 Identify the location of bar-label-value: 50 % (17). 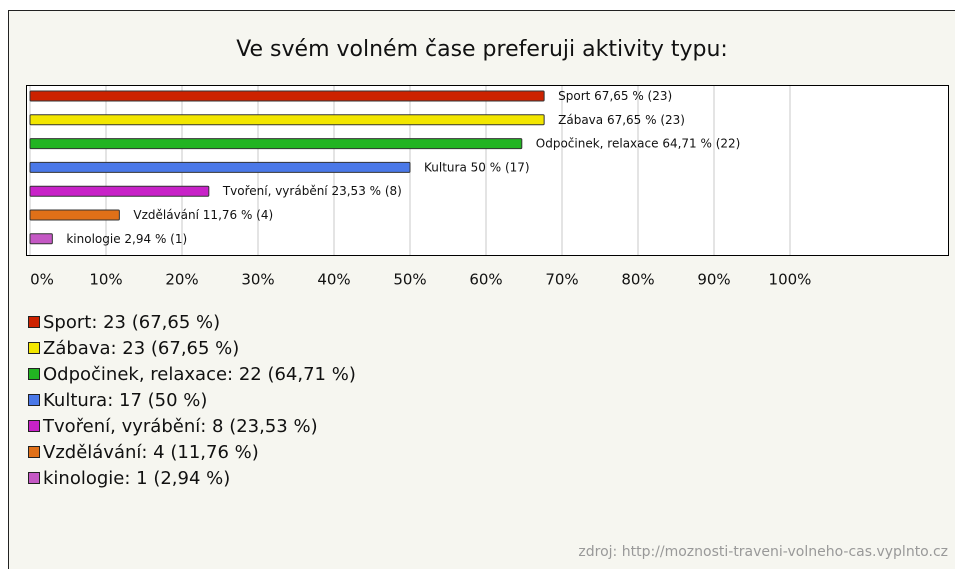
(500, 167).